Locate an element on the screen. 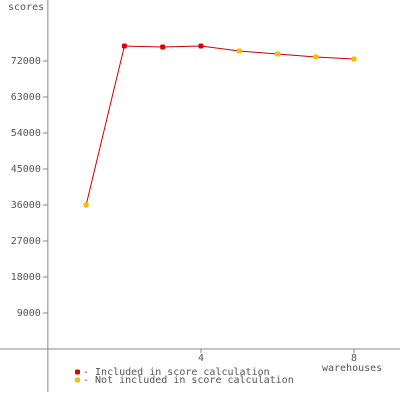 The image size is (400, 400). y-tick-label: 54000 is located at coordinates (26, 133).